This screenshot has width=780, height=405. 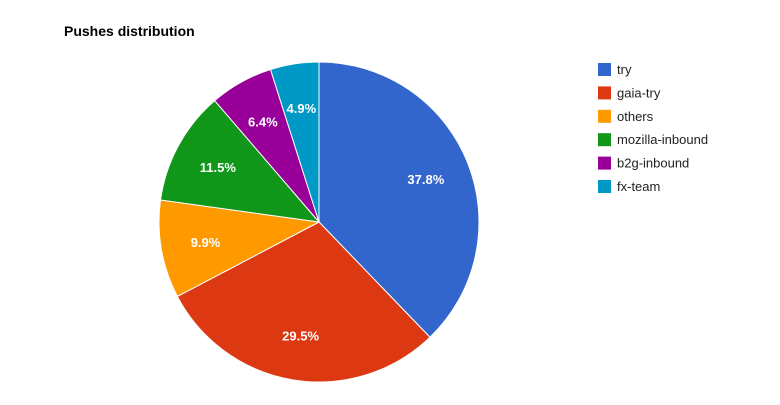 I want to click on legend-item-mozilla-inbound: mozilla-inbound, so click(x=653, y=139).